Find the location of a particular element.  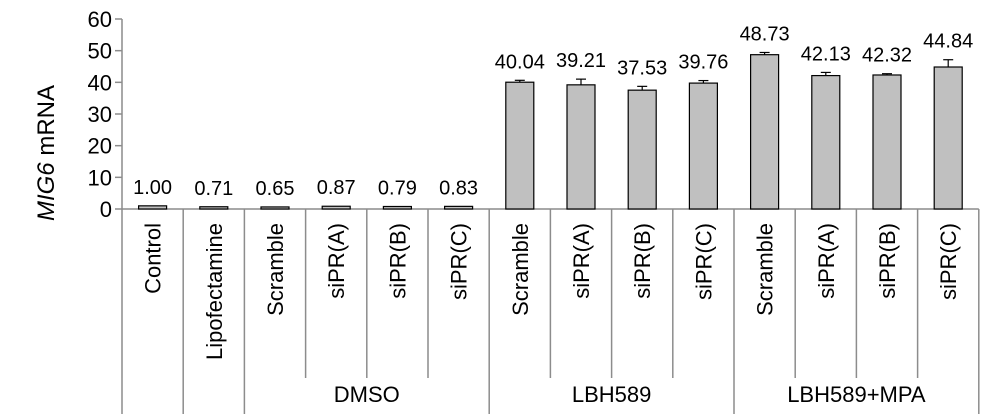

y-tick-label: 40 is located at coordinates (100, 82).